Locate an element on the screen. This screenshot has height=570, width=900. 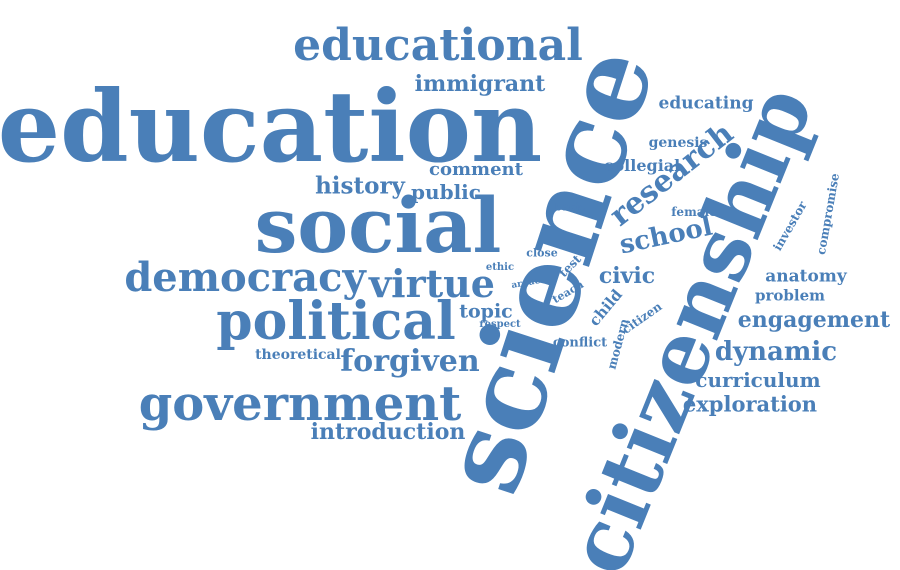
word-engagement: engagement is located at coordinates (814, 320).